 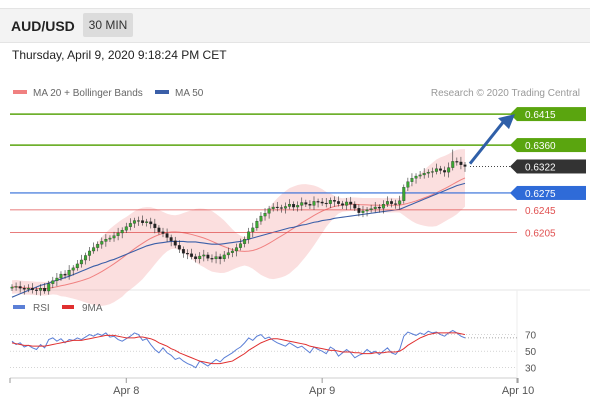 What do you see at coordinates (162, 92) in the screenshot?
I see `legend-swatch-ma50` at bounding box center [162, 92].